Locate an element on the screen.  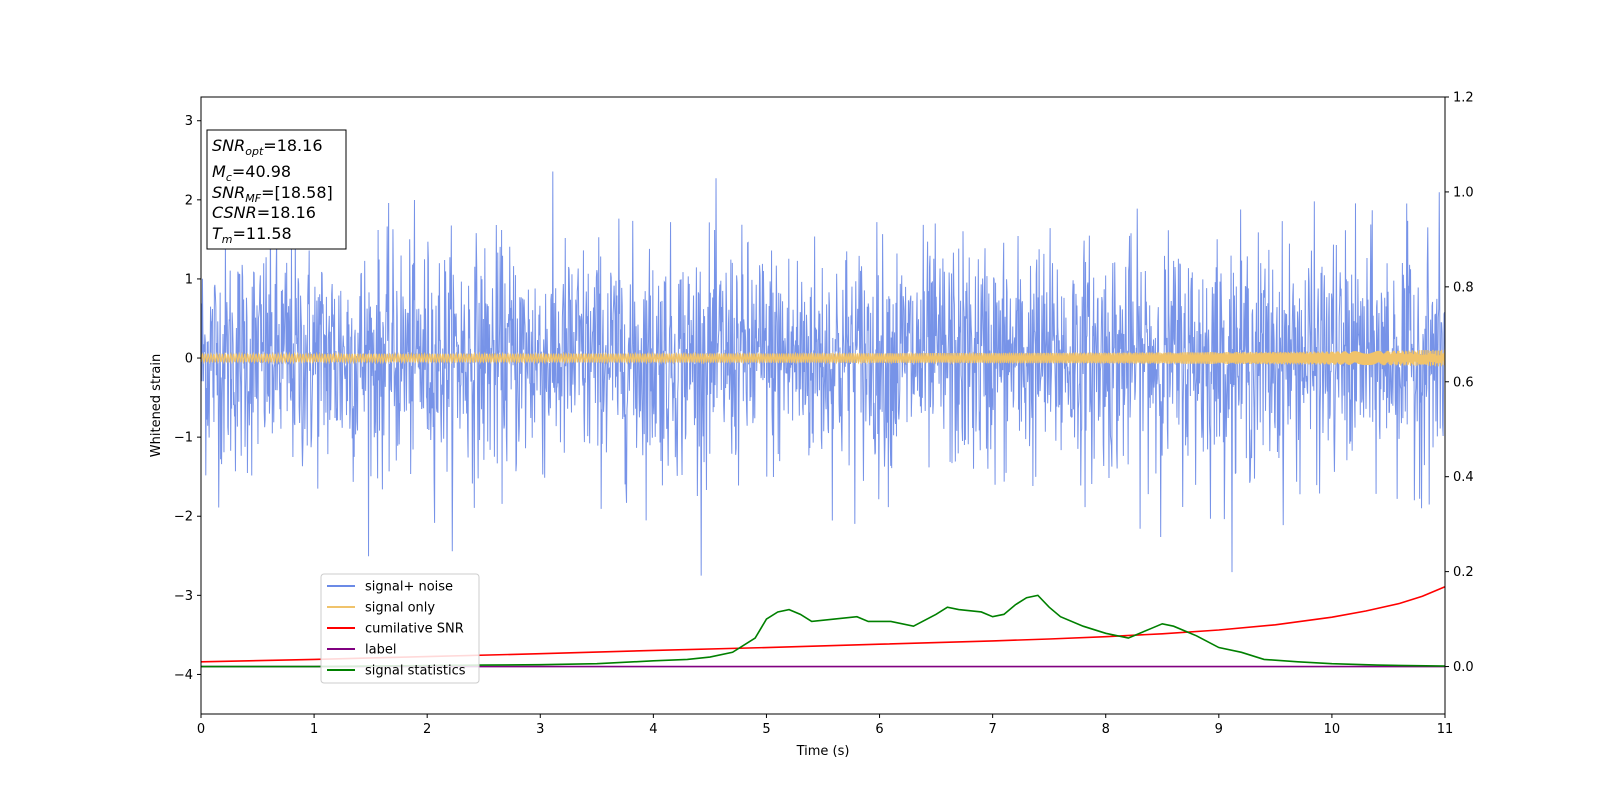
legend-entry: cumilative SNR is located at coordinates (414, 629).